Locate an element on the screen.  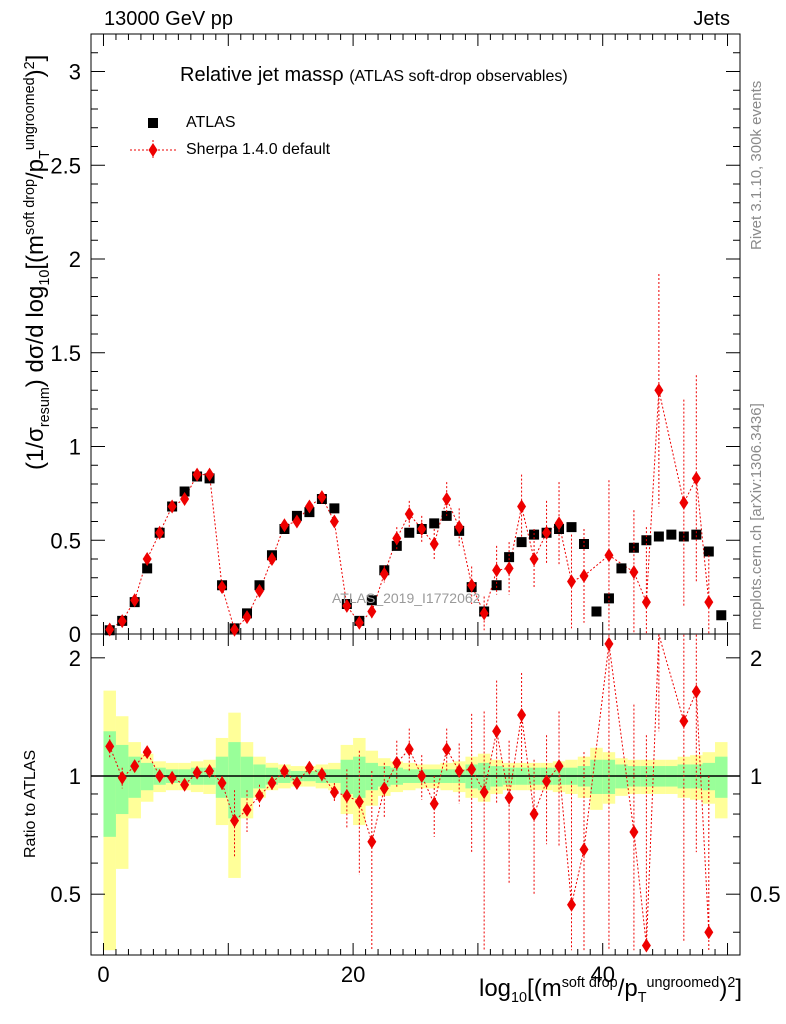
x-axis-label: log10[(msoft drop/pTungroomed)2] is located at coordinates (610, 990).